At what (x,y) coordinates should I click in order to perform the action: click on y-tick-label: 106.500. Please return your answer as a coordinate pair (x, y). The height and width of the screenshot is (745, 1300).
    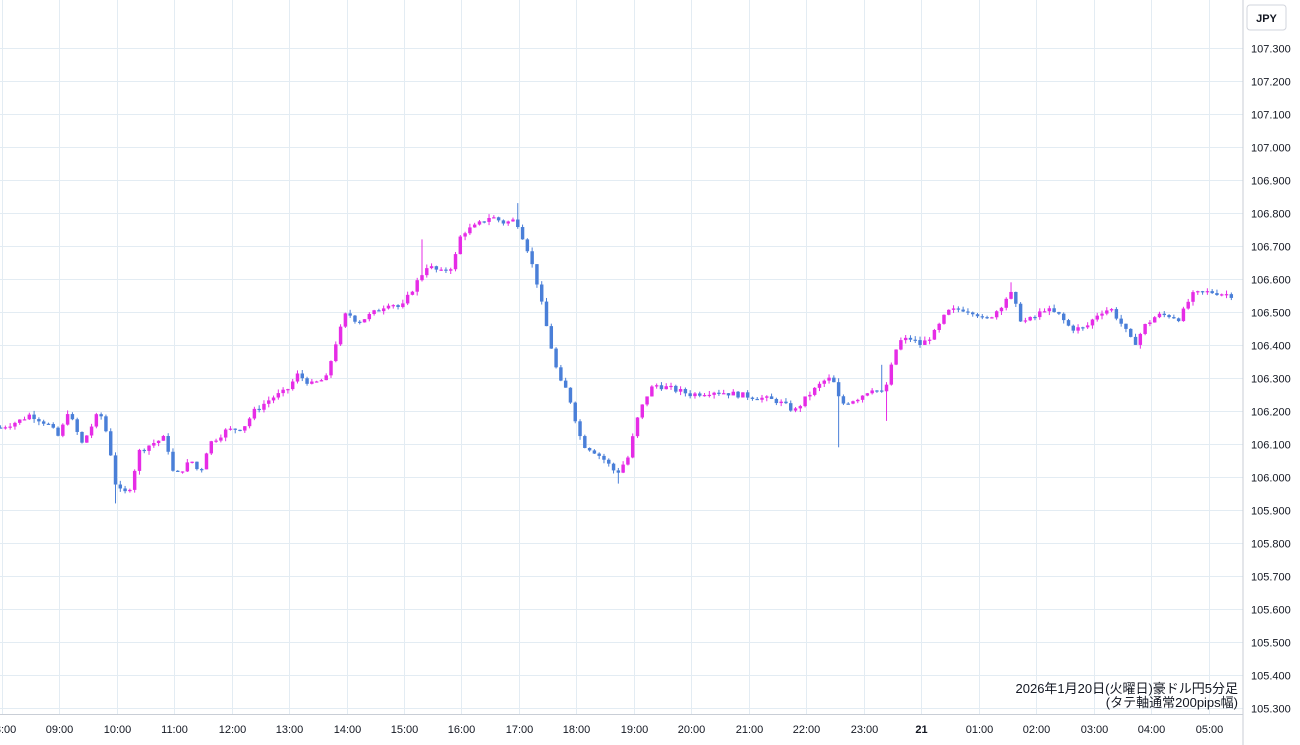
    Looking at the image, I should click on (1271, 314).